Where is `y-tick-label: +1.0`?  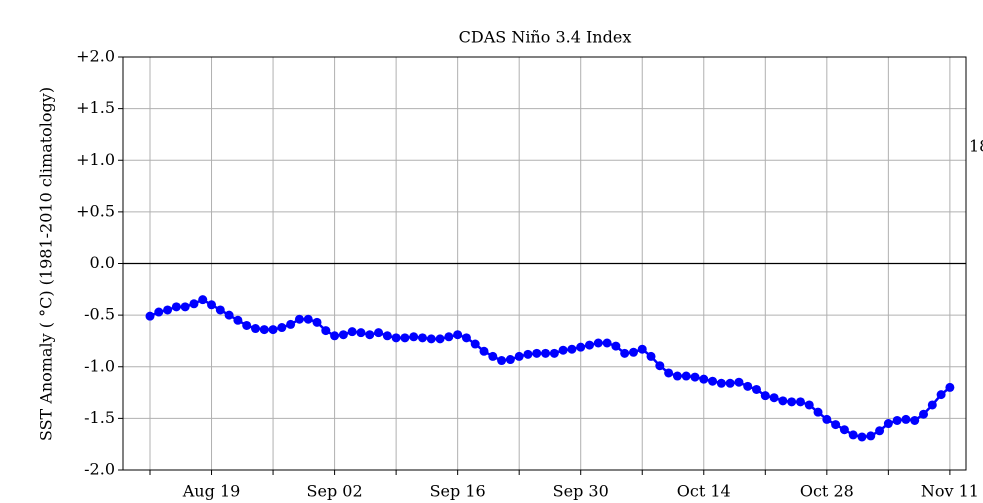
y-tick-label: +1.0 is located at coordinates (95, 159).